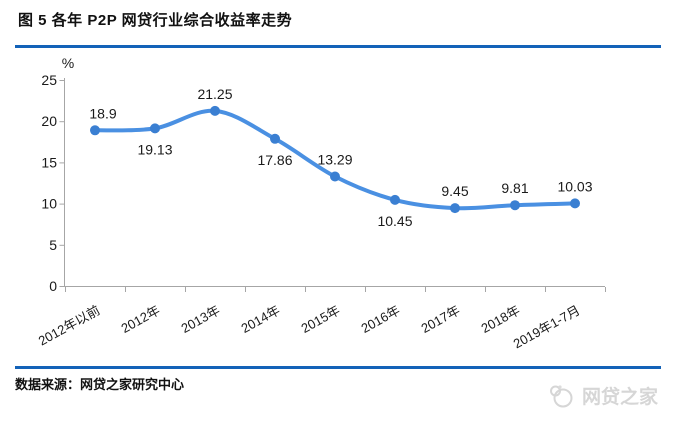 The width and height of the screenshot is (675, 425). Describe the element at coordinates (338, 367) in the screenshot. I see `footer-divider` at that location.